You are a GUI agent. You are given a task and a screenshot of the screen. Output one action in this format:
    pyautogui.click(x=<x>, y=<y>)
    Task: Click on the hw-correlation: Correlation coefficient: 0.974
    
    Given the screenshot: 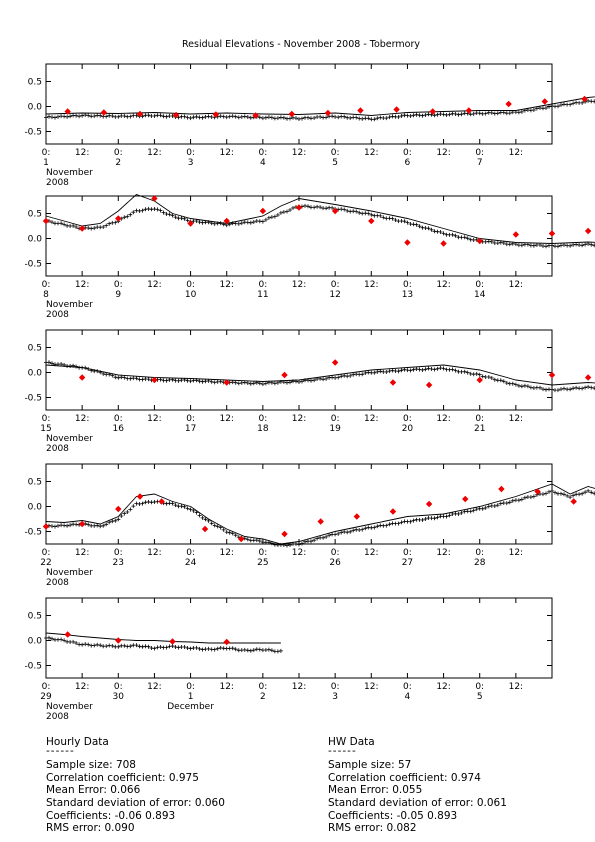 What is the action you would take?
    pyautogui.click(x=404, y=777)
    